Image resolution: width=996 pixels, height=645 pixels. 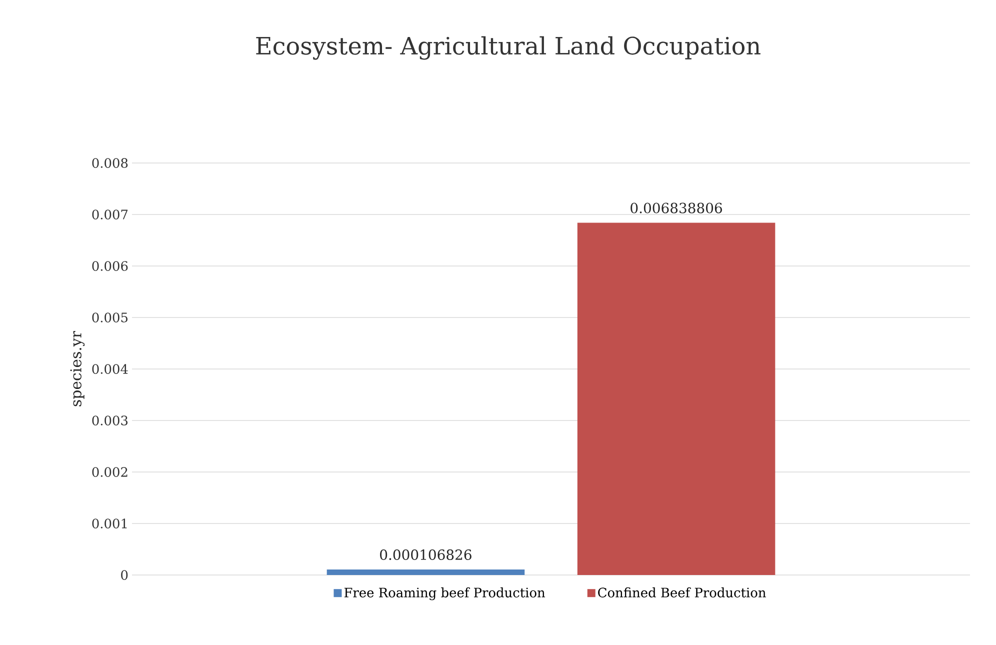 What do you see at coordinates (124, 575) in the screenshot?
I see `y-tick-label: 0` at bounding box center [124, 575].